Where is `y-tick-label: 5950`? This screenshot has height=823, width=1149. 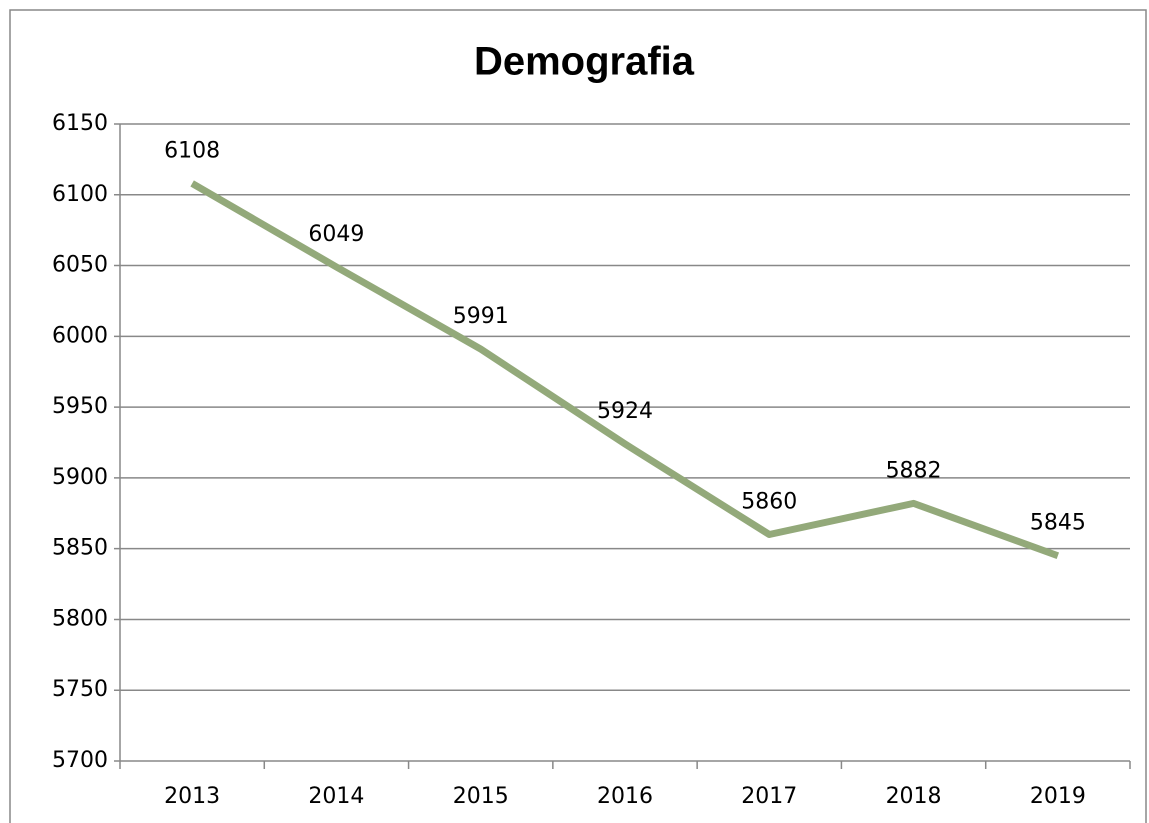 y-tick-label: 5950 is located at coordinates (80, 406).